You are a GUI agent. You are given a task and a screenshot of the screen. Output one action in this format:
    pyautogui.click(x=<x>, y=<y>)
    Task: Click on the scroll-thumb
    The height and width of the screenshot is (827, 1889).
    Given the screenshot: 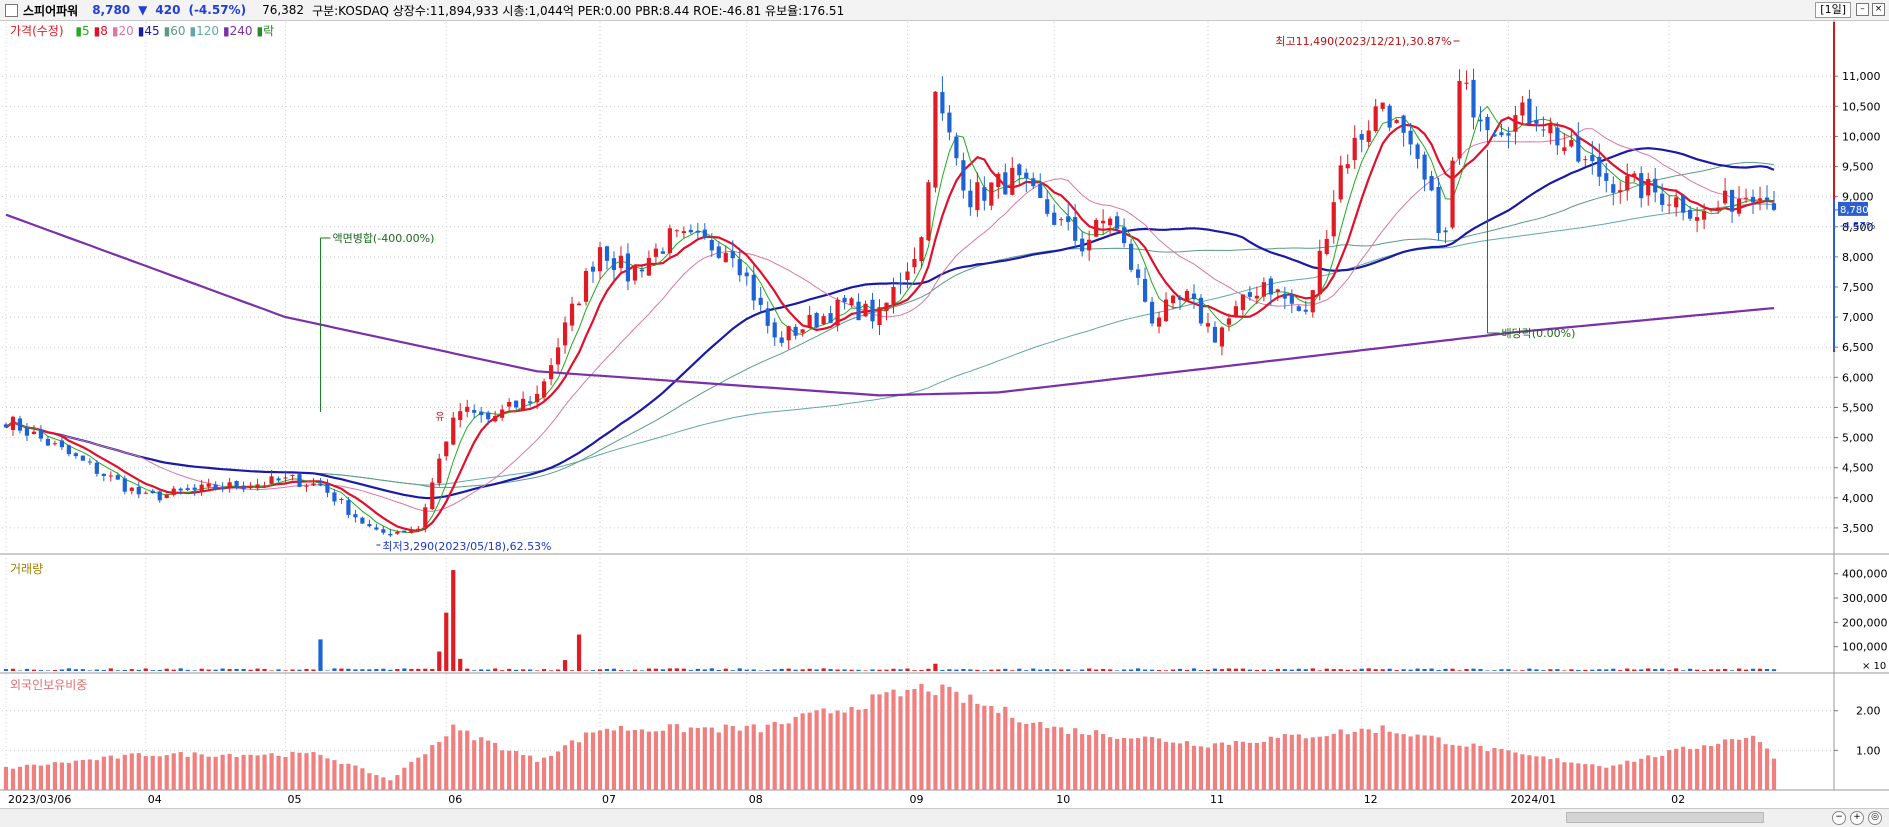 What is the action you would take?
    pyautogui.click(x=1665, y=817)
    